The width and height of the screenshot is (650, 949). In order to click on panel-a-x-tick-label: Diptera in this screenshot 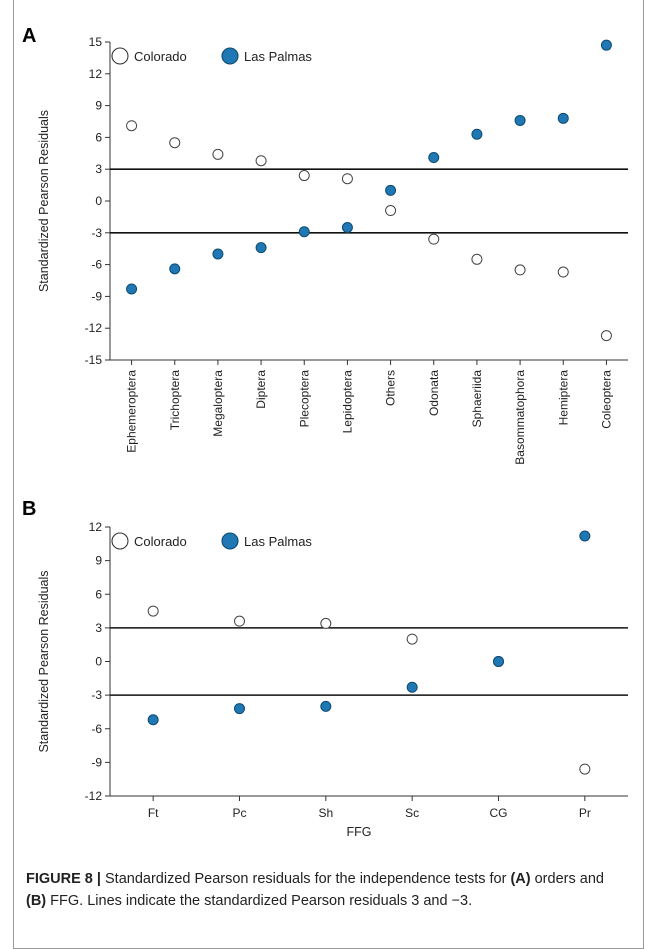, I will do `click(261, 389)`.